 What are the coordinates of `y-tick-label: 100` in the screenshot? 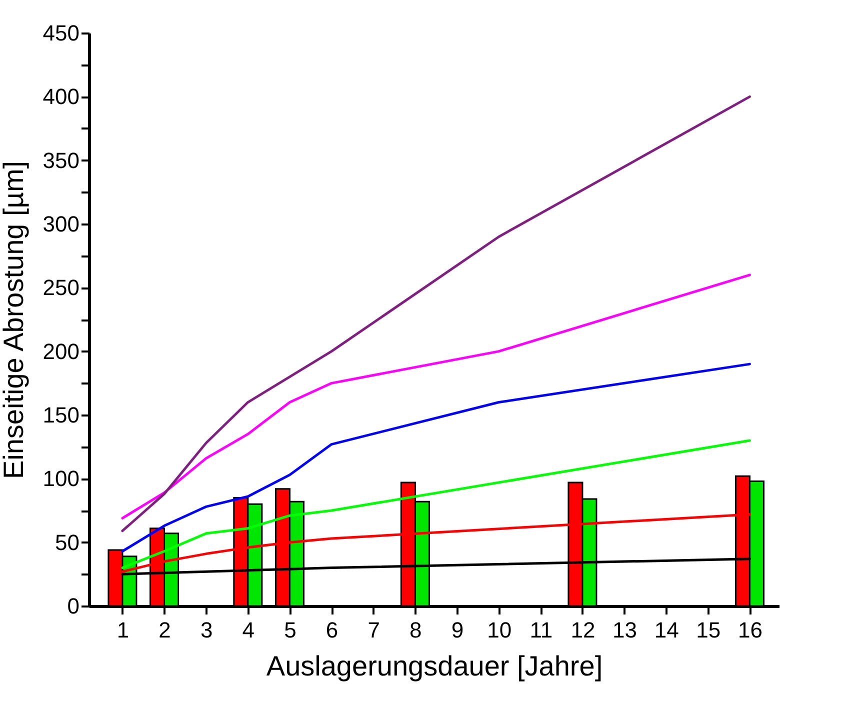 It's located at (61, 479).